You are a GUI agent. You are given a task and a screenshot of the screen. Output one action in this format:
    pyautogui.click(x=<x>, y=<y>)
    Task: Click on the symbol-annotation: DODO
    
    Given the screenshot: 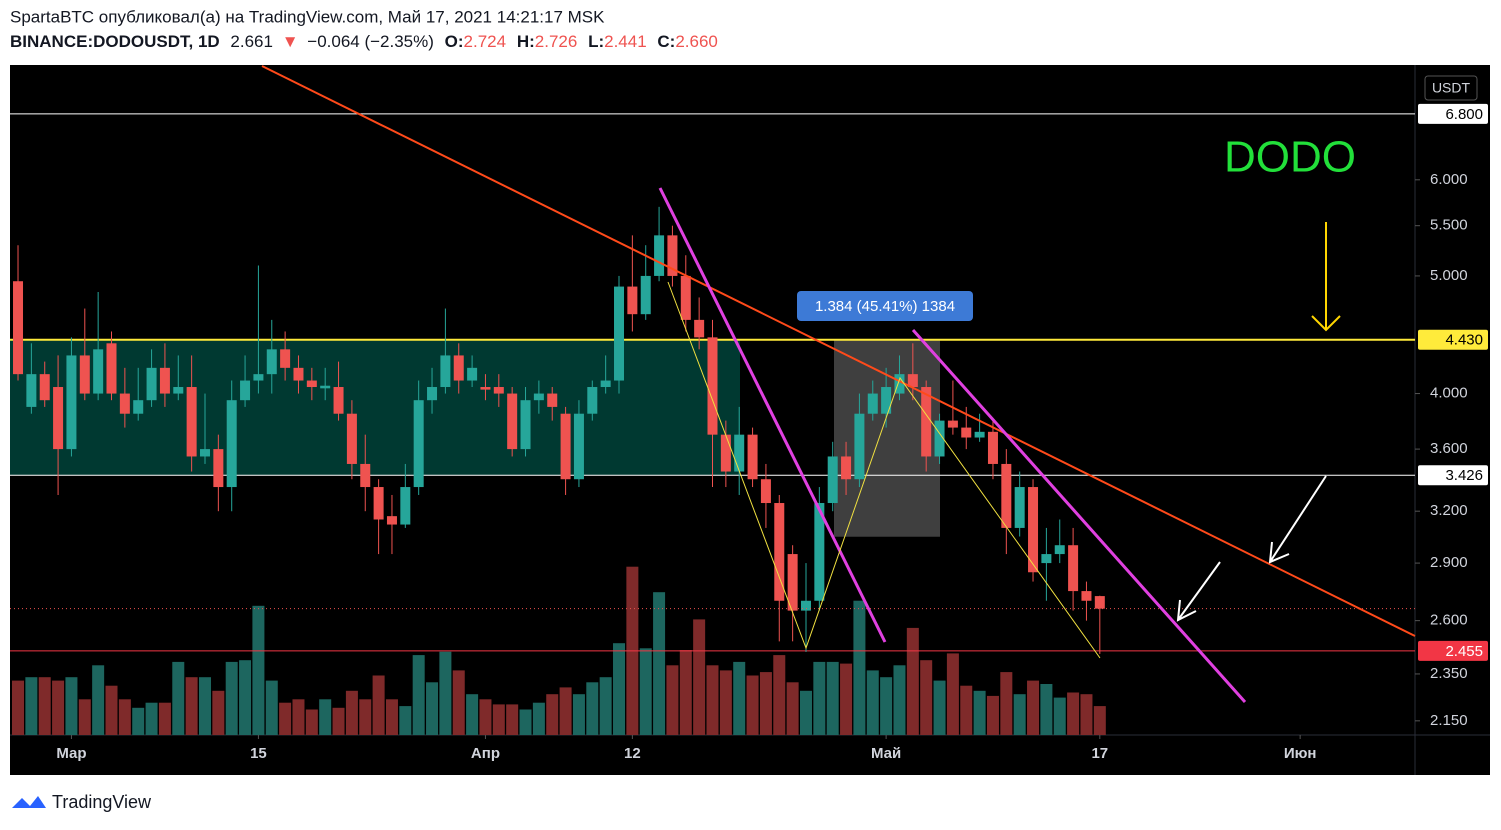 What is the action you would take?
    pyautogui.click(x=1290, y=157)
    